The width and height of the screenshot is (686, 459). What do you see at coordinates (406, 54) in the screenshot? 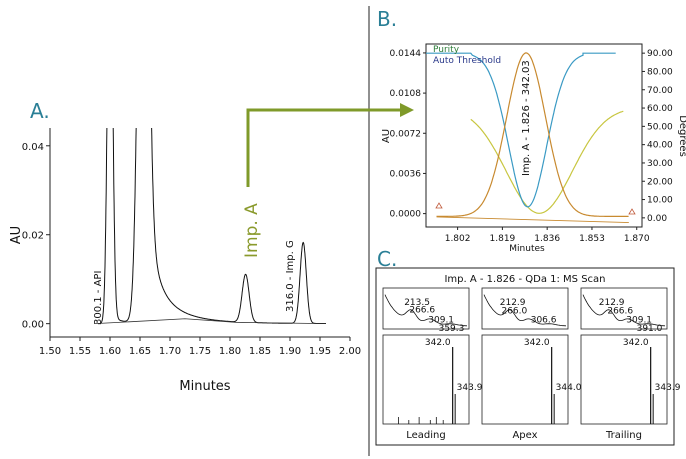
I see `b-y-tick-label: 0.0144` at bounding box center [406, 54].